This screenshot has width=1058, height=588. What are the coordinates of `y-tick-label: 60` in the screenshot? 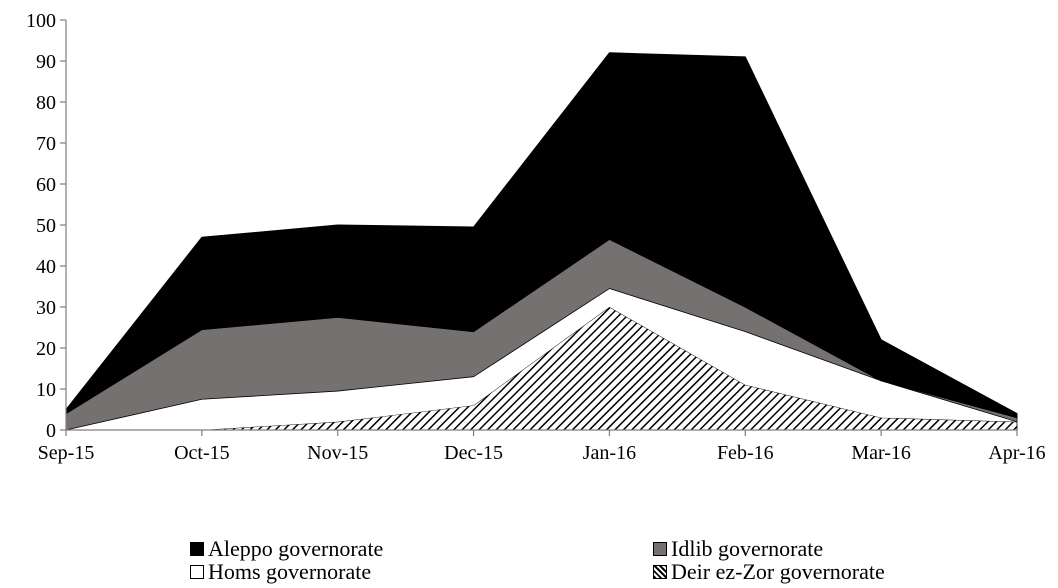 It's located at (46, 185).